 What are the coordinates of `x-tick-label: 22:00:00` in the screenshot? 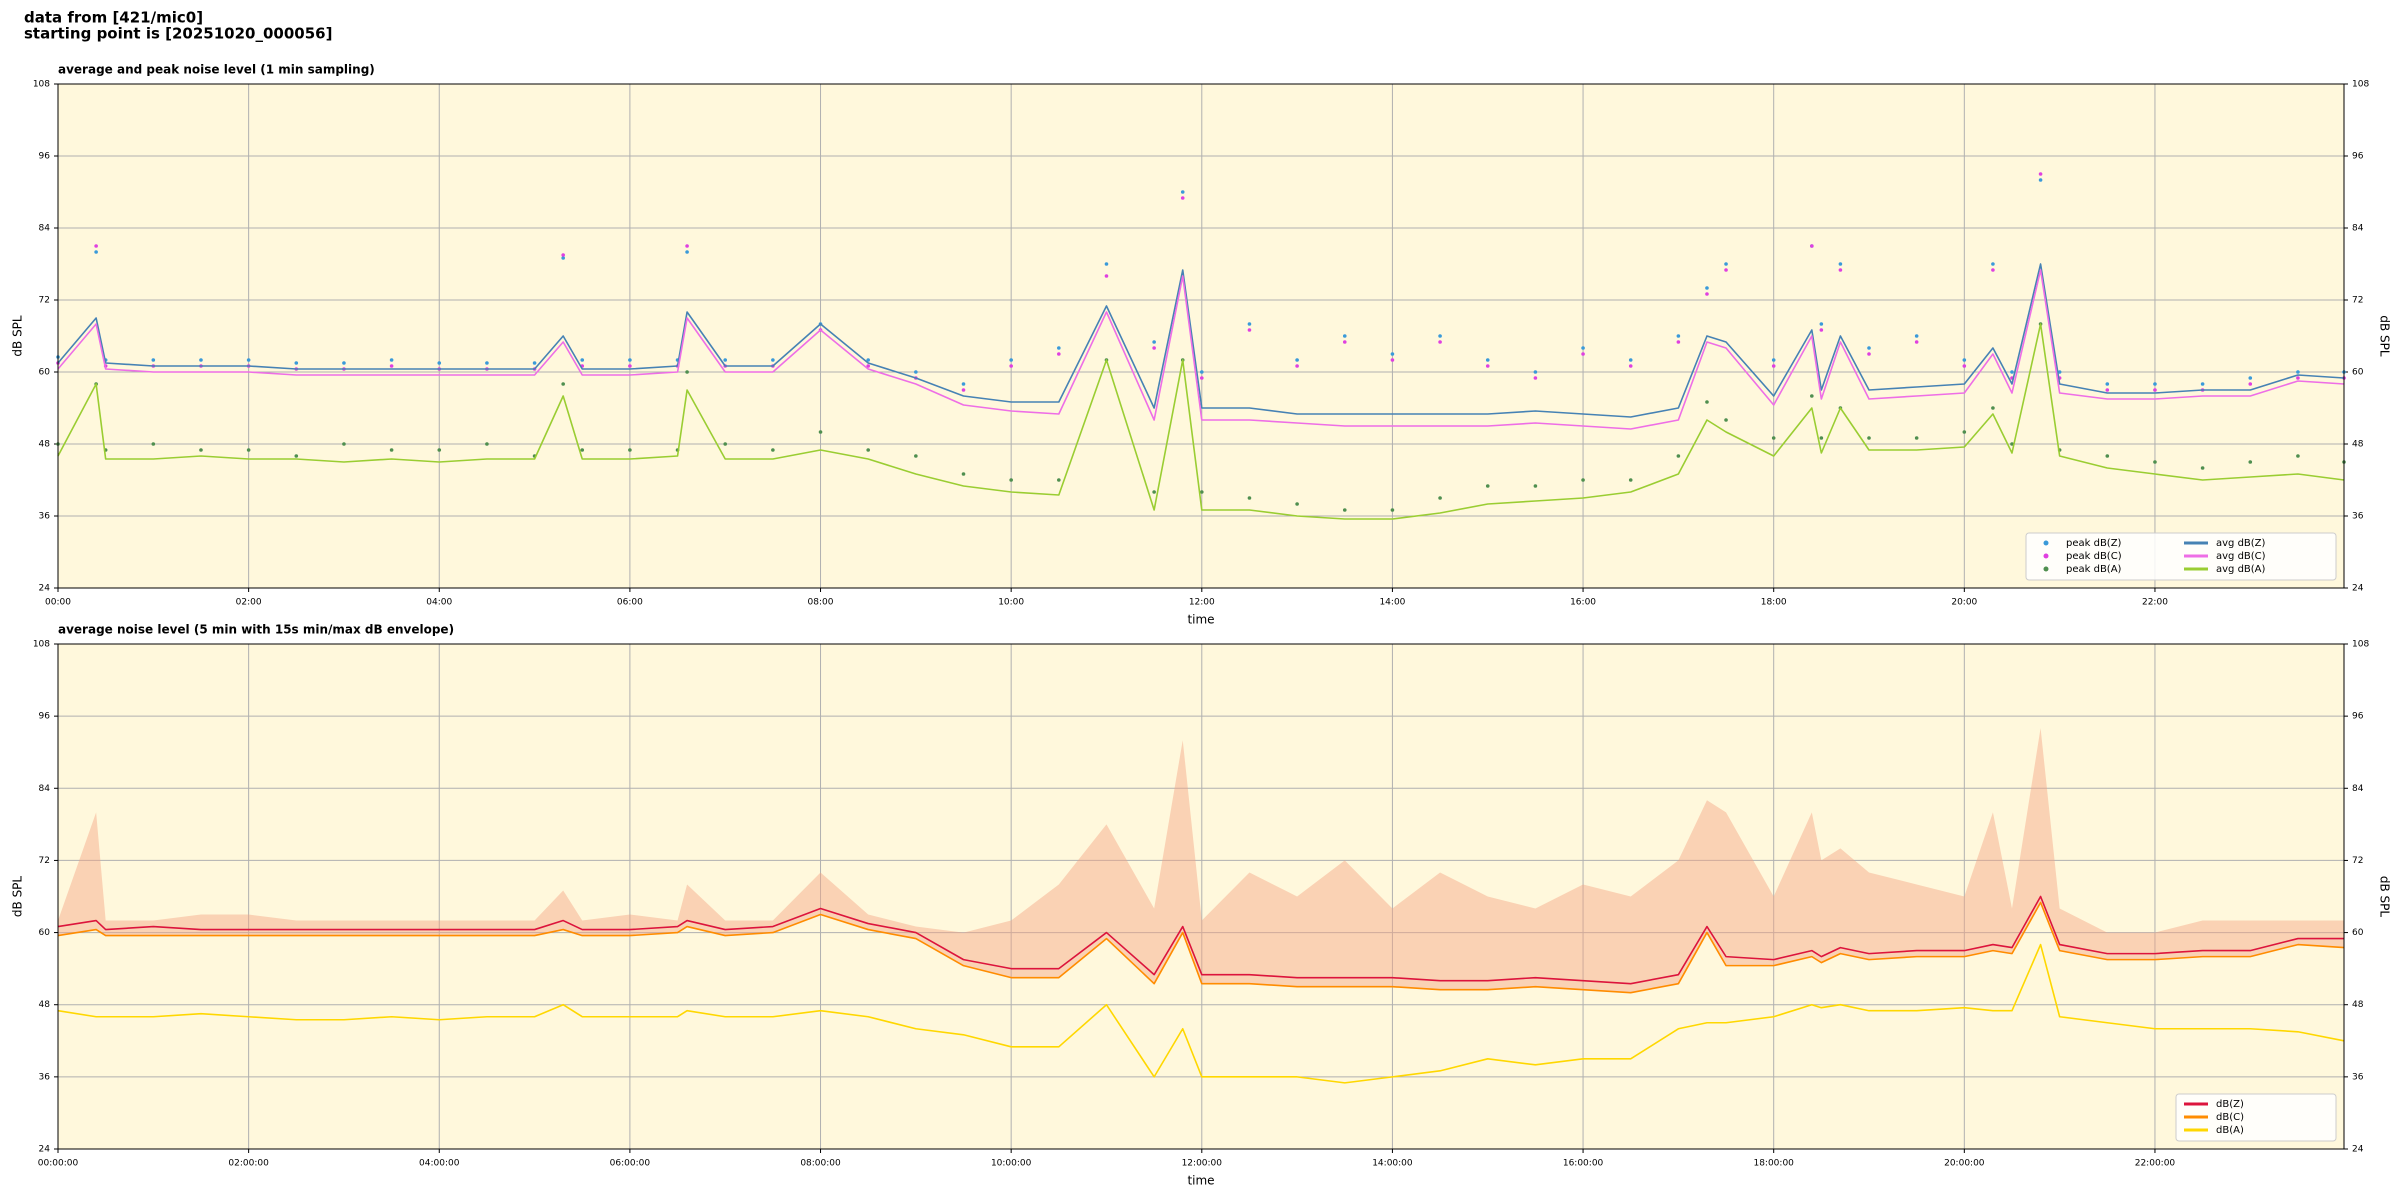 It's located at (2155, 1164).